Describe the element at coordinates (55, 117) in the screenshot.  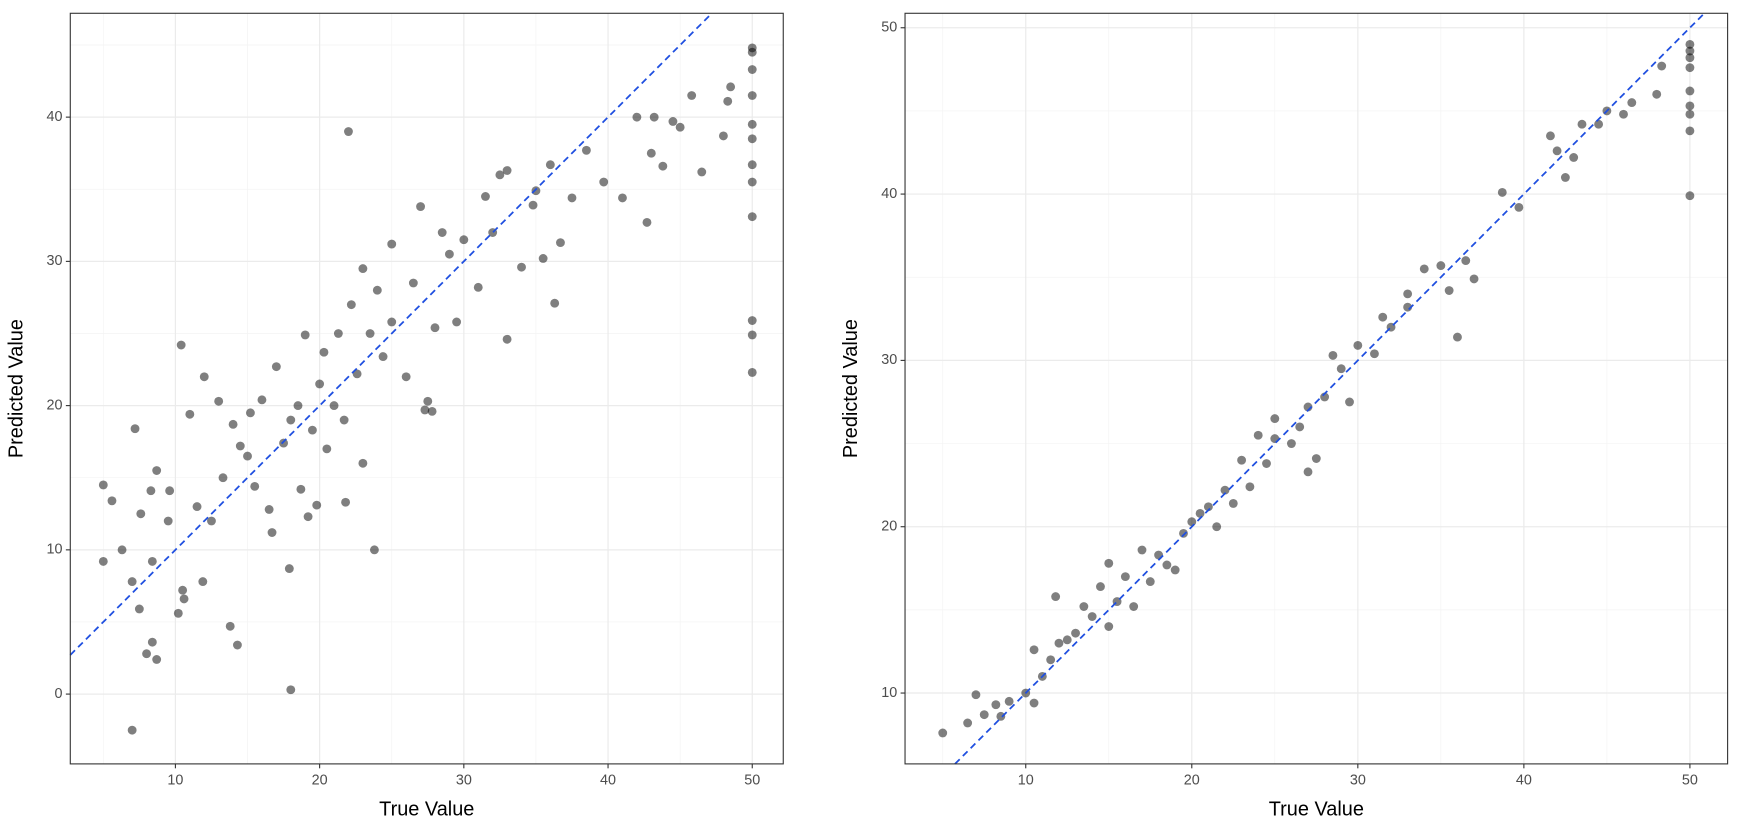
I see `y-tick-label: 40` at that location.